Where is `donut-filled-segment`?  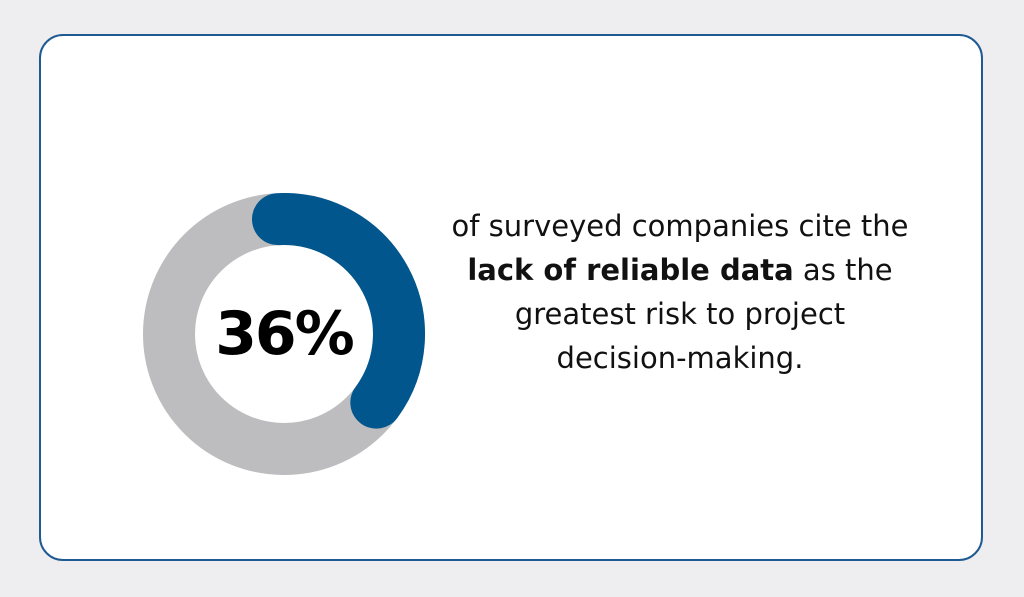
donut-filled-segment is located at coordinates (338, 311).